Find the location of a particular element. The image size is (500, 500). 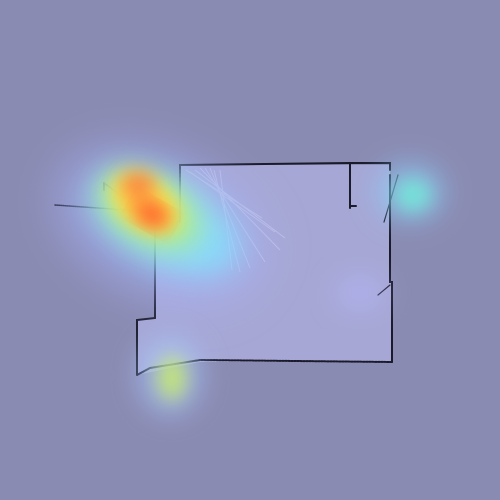

heat-blob-bottom-core is located at coordinates (172, 378).